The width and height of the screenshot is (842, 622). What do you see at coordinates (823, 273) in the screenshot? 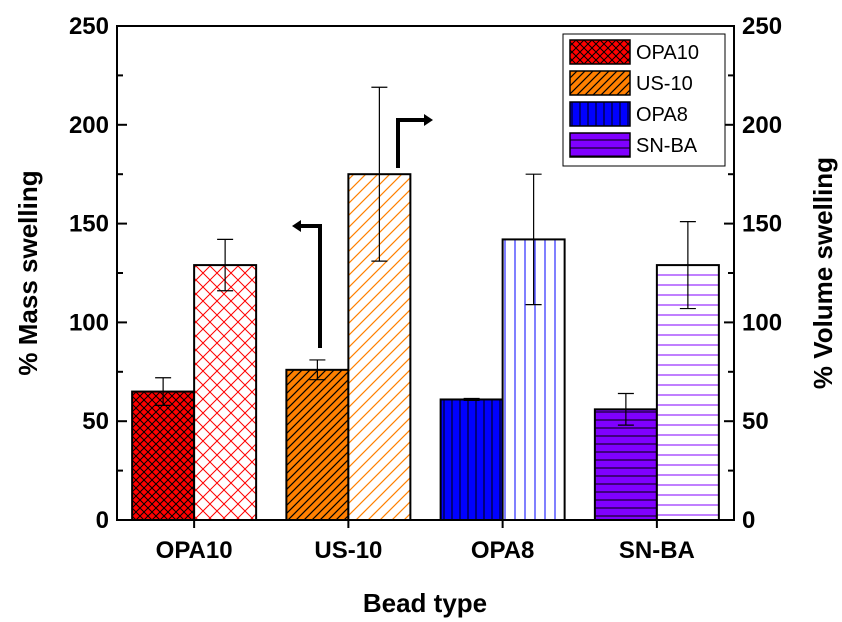
I see `y2-axis-title: % Volume swelling` at bounding box center [823, 273].